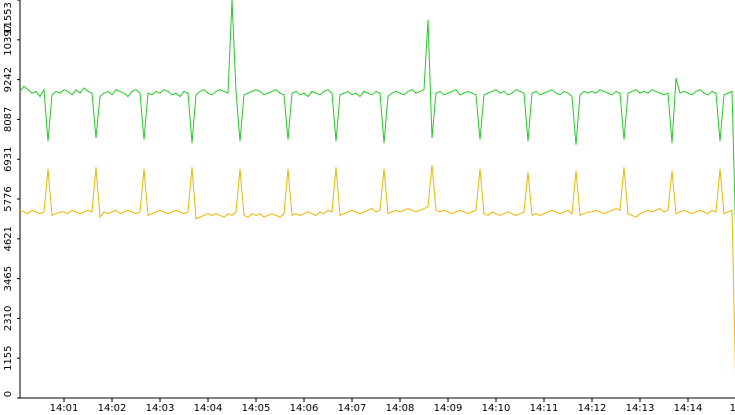  What do you see at coordinates (448, 408) in the screenshot?
I see `x-tick-label: 14:09` at bounding box center [448, 408].